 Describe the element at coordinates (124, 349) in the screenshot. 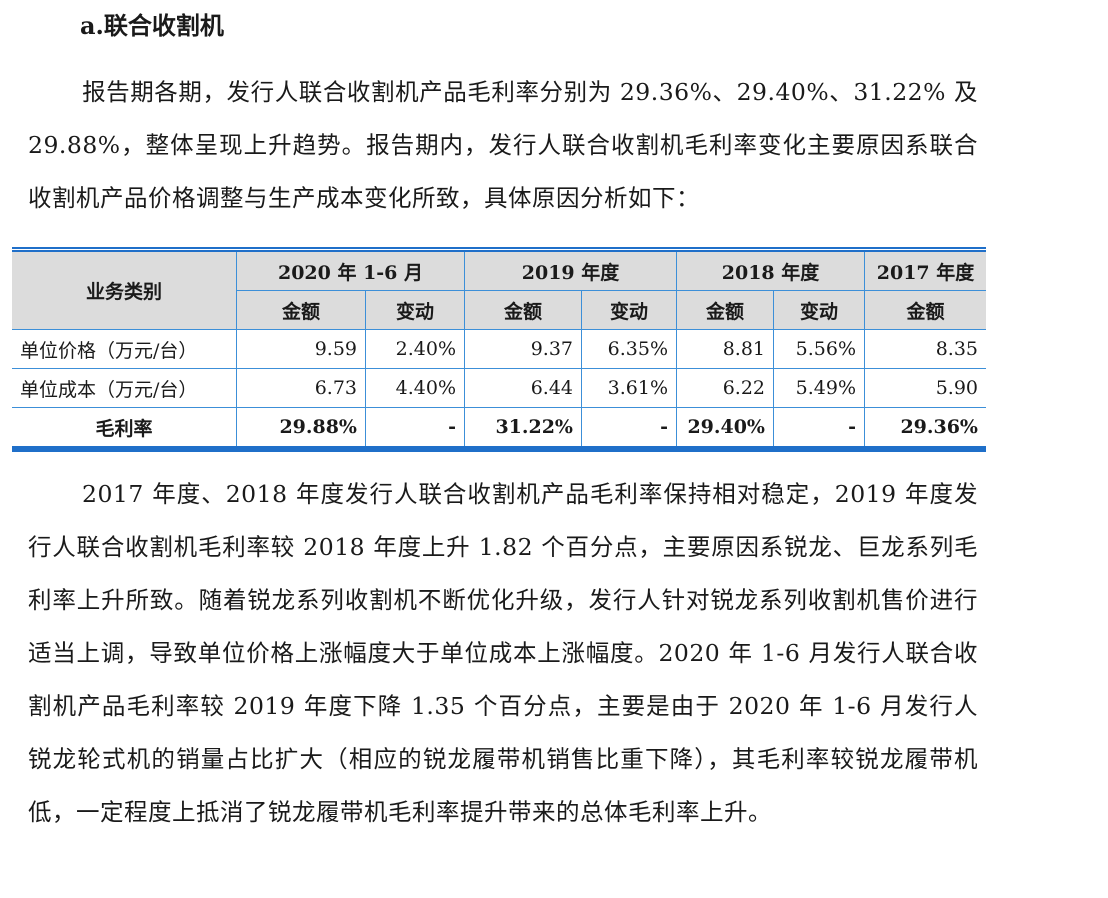

I see `row-label: 单位价格（万元/台）` at that location.